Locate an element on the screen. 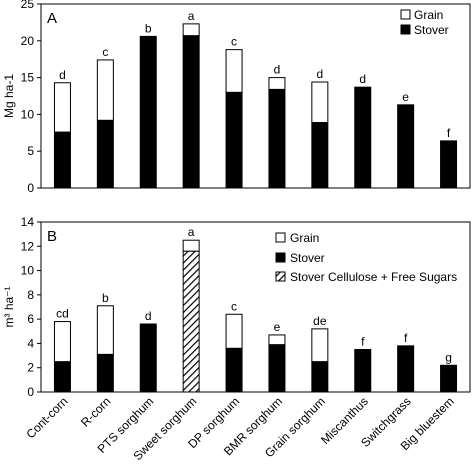 This screenshot has height=470, width=474. panel-a-legend: Grain Stover is located at coordinates (424, 22).